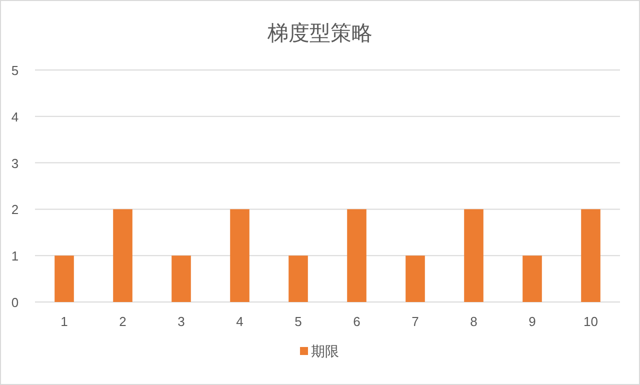  What do you see at coordinates (15, 302) in the screenshot?
I see `y-tick-label: 0` at bounding box center [15, 302].